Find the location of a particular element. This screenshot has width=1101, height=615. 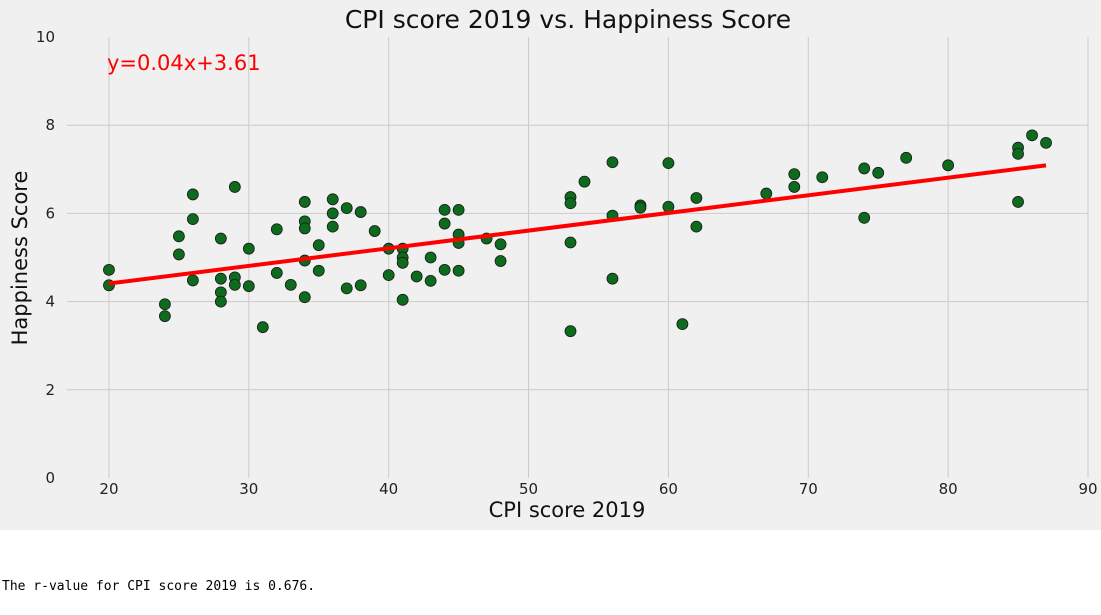

x-tick-label: 80 is located at coordinates (948, 489).